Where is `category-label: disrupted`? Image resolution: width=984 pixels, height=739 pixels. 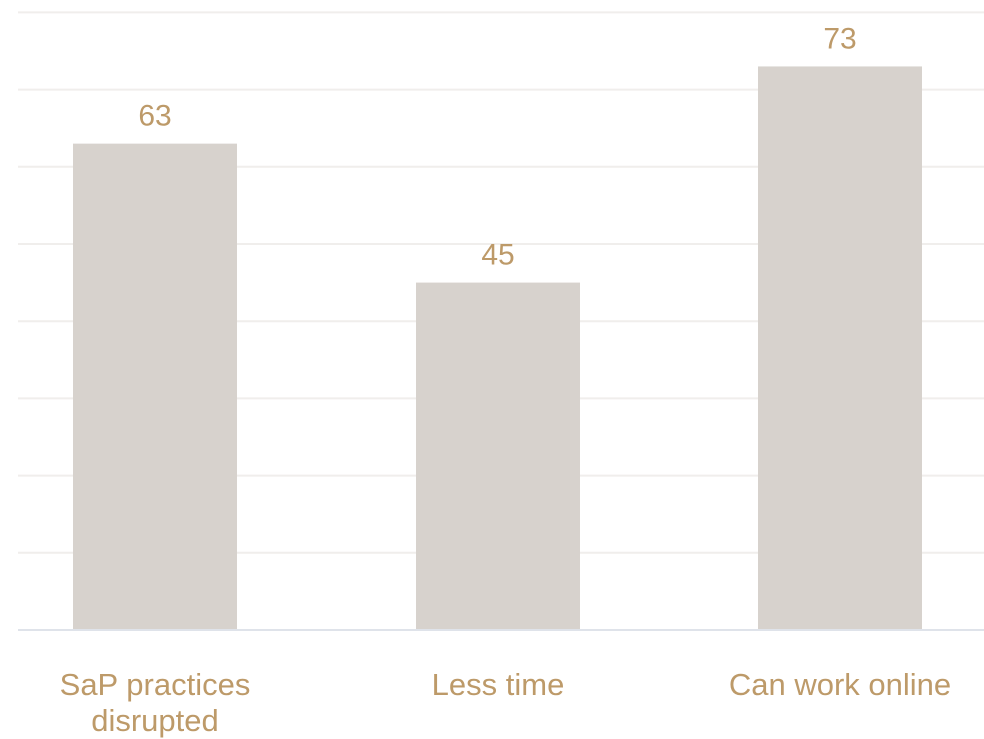
category-label: disrupted is located at coordinates (155, 720).